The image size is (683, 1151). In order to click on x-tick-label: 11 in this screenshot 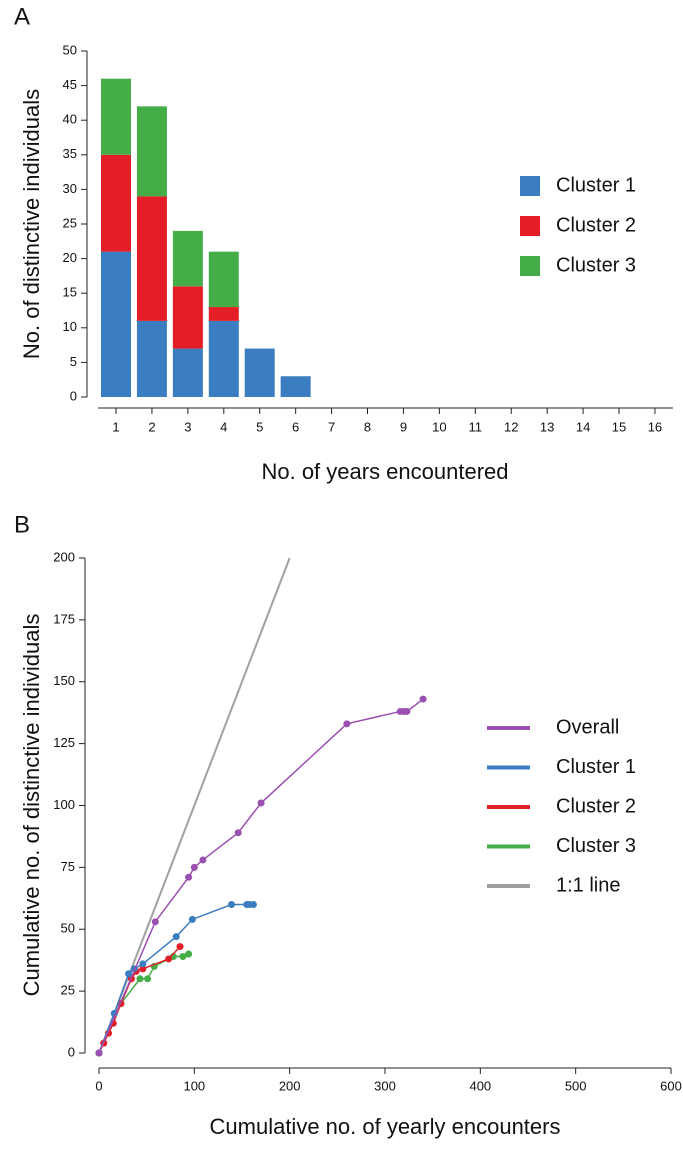, I will do `click(476, 426)`.